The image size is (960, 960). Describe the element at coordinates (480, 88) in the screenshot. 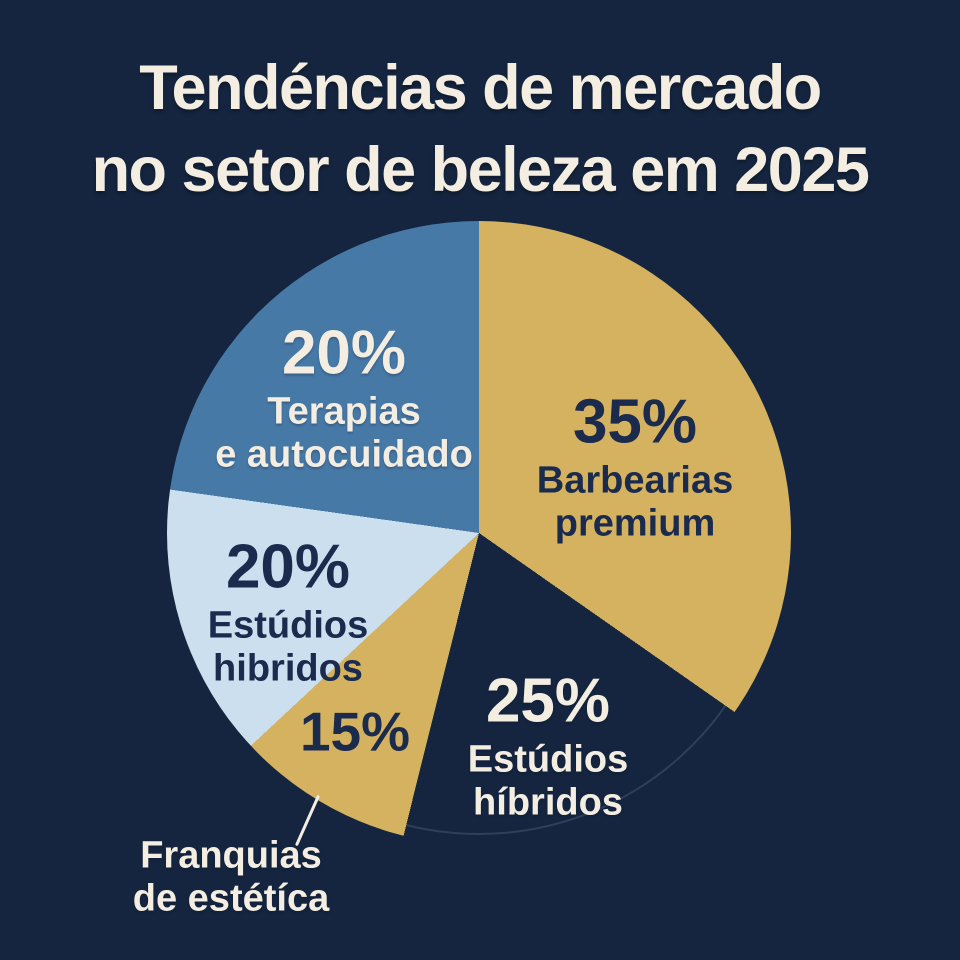

I see `chart-title-line-1: Tendéncias de mercado` at that location.